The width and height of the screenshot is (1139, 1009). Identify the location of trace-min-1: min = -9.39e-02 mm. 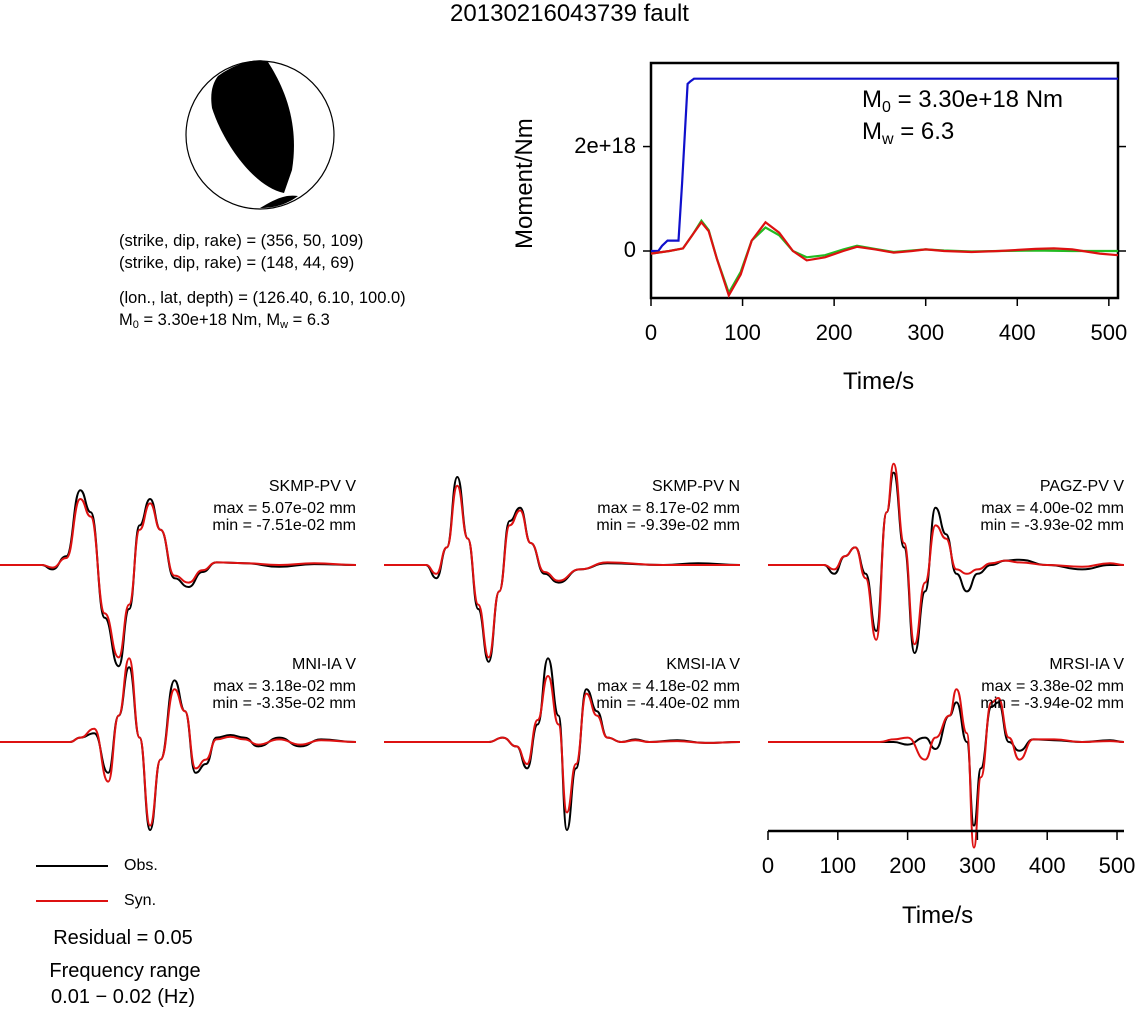
(668, 525).